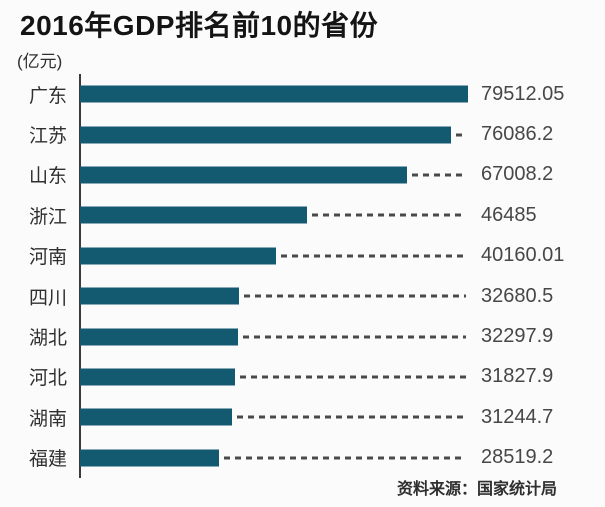 The width and height of the screenshot is (605, 507). I want to click on chart-row: 河北 31827.9, so click(302, 377).